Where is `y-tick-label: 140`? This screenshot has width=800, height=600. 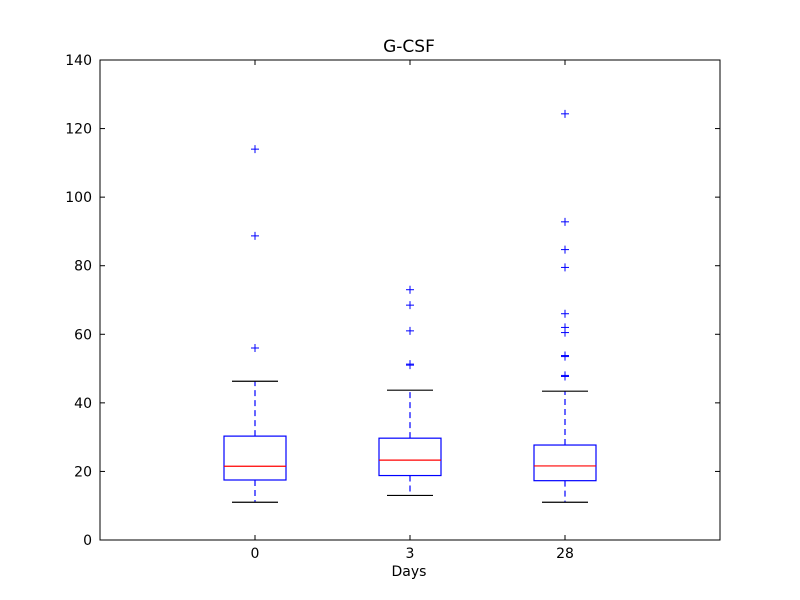 y-tick-label: 140 is located at coordinates (78, 61).